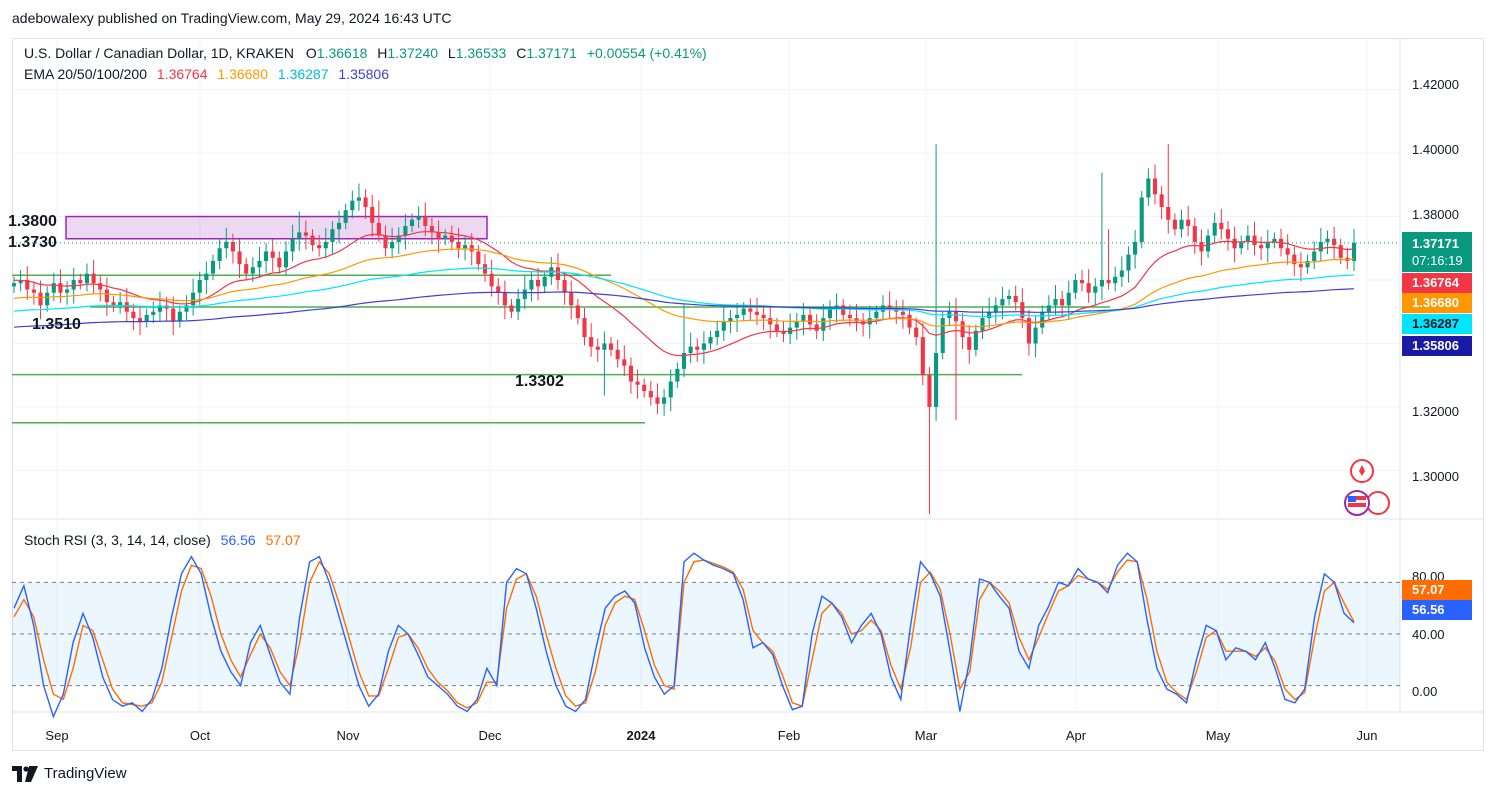  Describe the element at coordinates (1435, 411) in the screenshot. I see `y-tick-label: 1.32000` at that location.